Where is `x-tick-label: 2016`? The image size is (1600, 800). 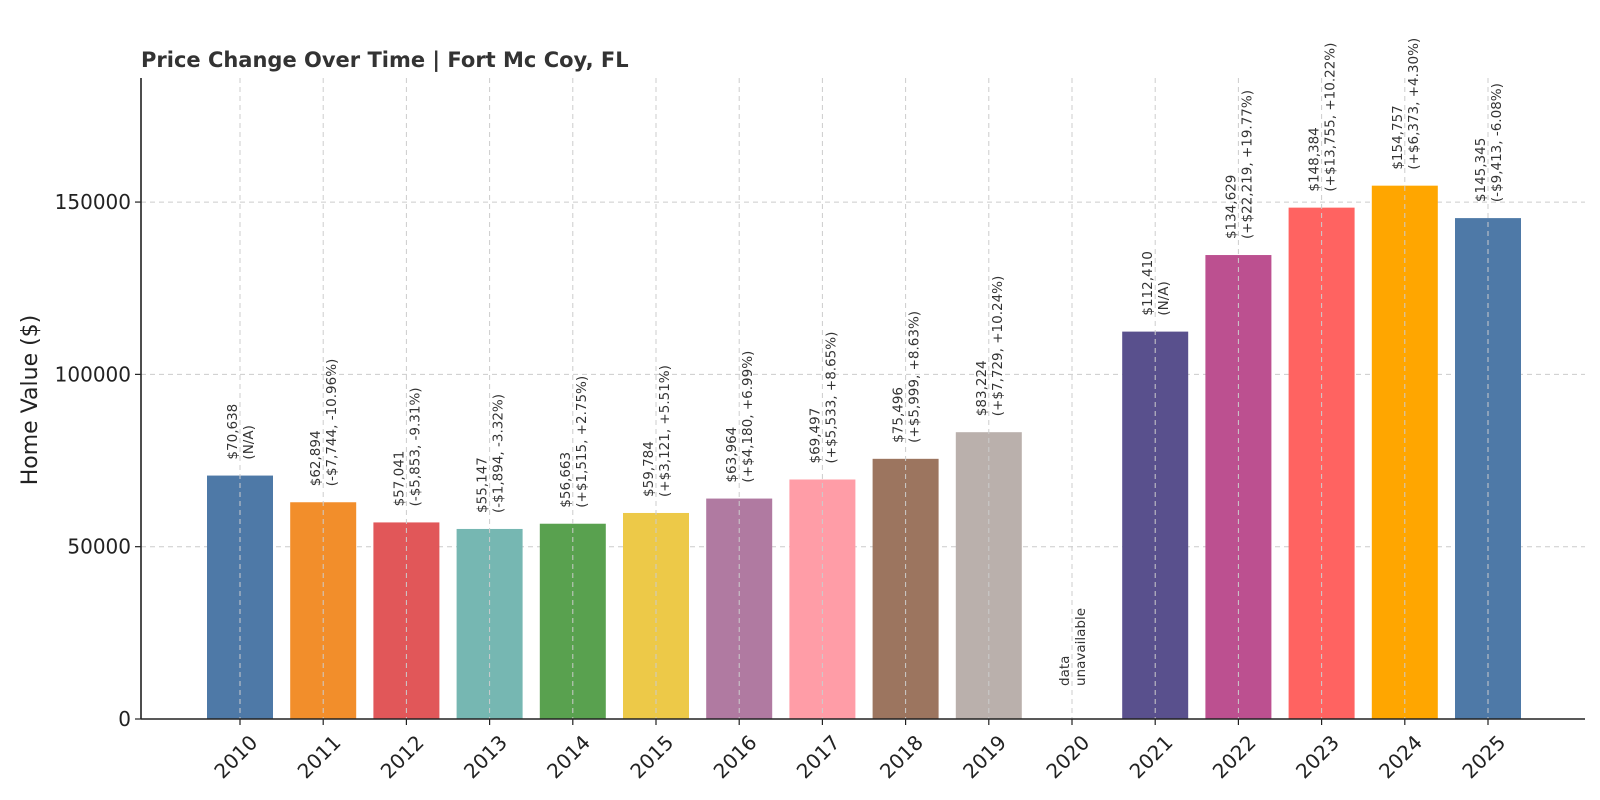
x-tick-label: 2016 is located at coordinates (735, 756).